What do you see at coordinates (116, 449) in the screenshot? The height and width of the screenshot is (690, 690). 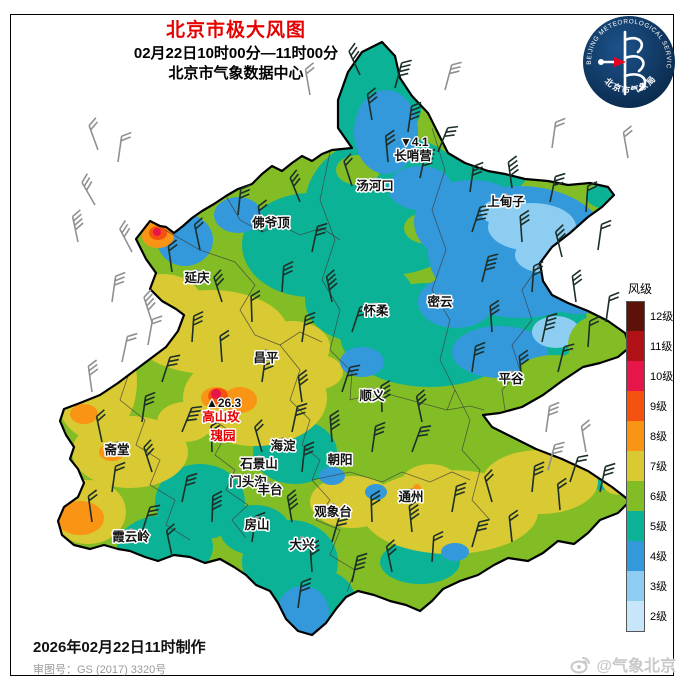 I see `station-label: 斋堂` at bounding box center [116, 449].